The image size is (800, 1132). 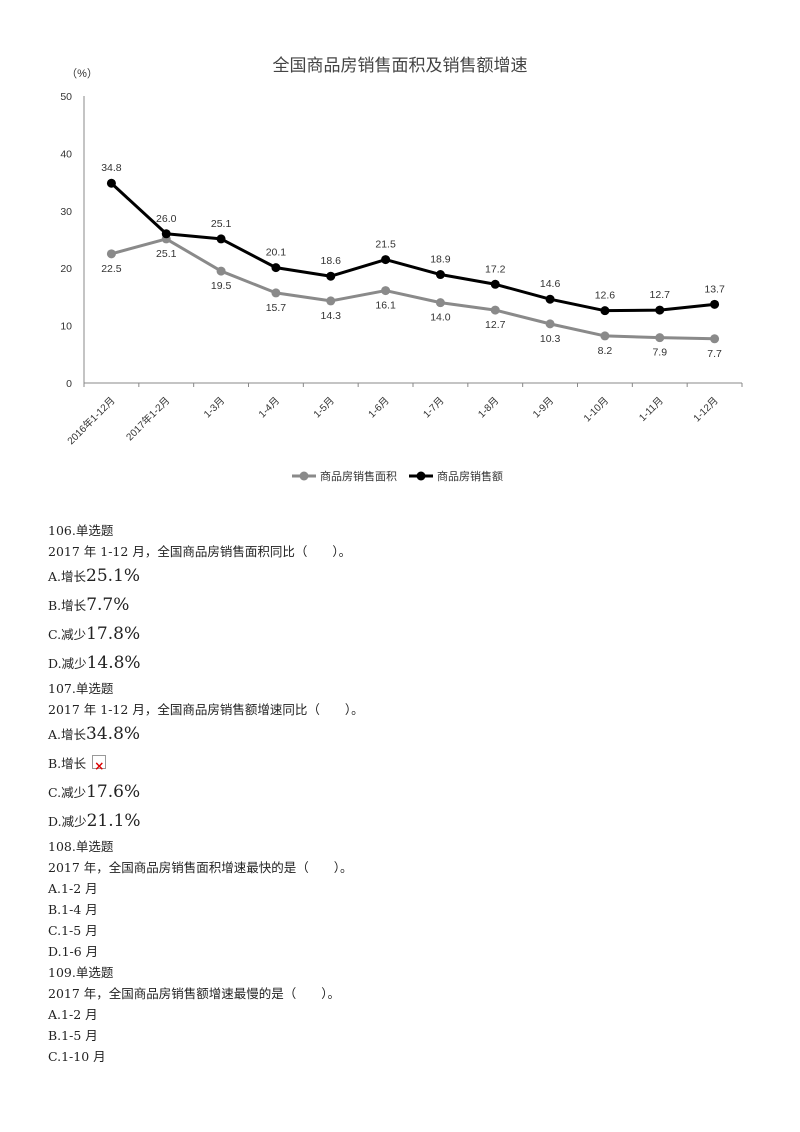 What do you see at coordinates (495, 269) in the screenshot?
I see `data-label: 17.2` at bounding box center [495, 269].